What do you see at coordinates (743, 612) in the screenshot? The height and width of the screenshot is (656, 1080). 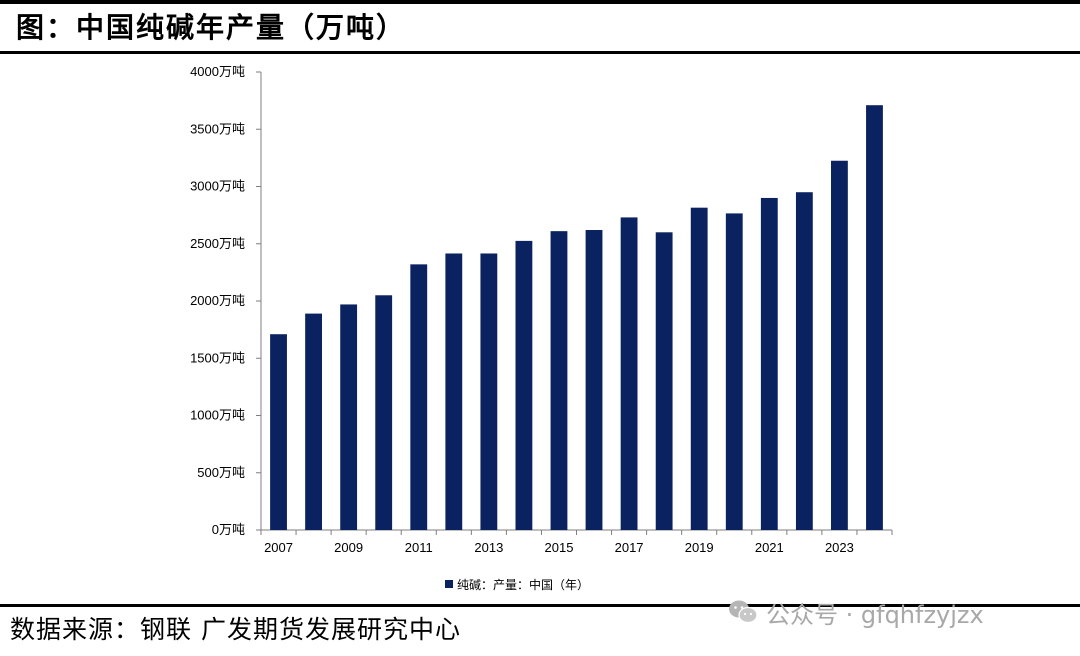 I see `wechat-icon` at bounding box center [743, 612].